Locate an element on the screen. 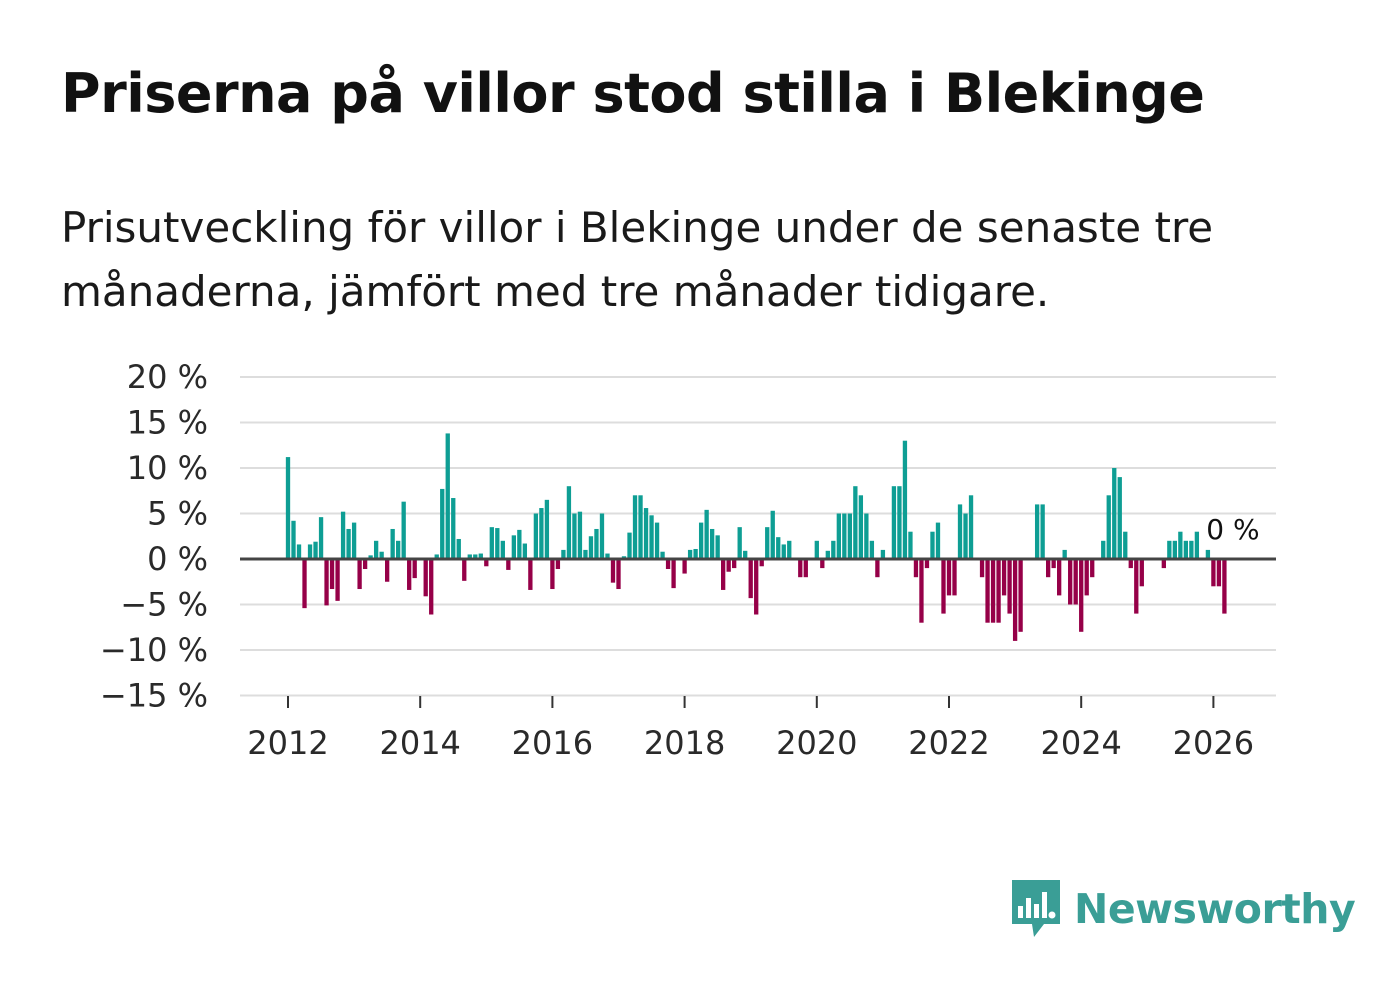 The image size is (1382, 999). newsworthy-logo: Newsworthy is located at coordinates (1183, 909).